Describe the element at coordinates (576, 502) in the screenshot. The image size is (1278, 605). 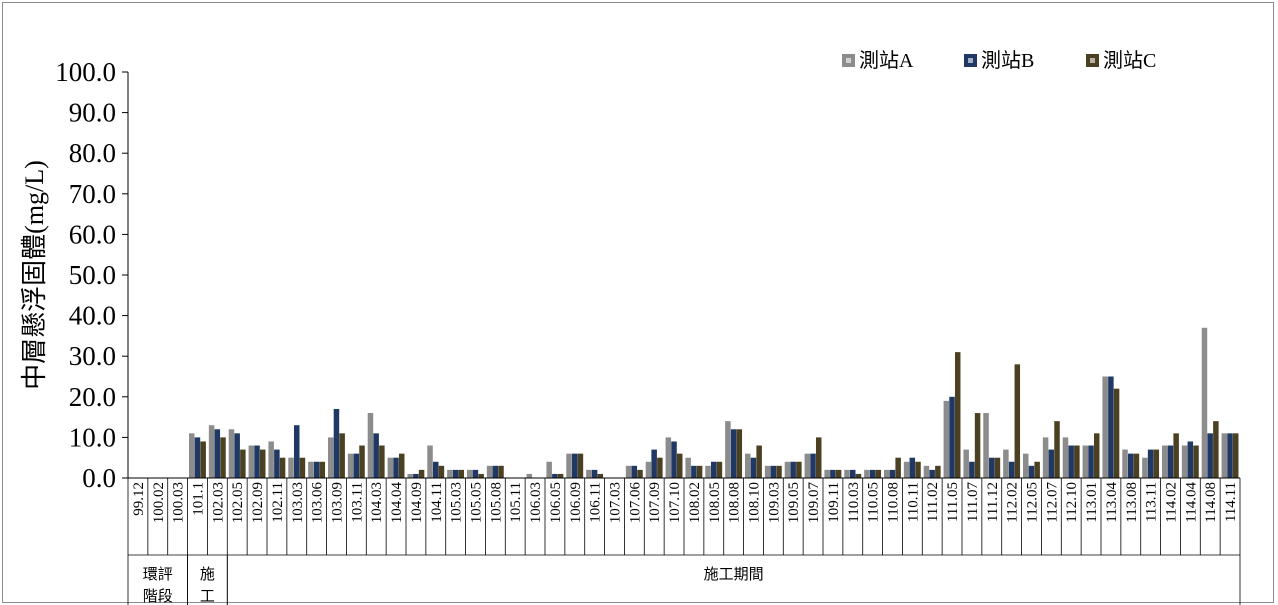
I see `x-tick-label: 106.09` at that location.